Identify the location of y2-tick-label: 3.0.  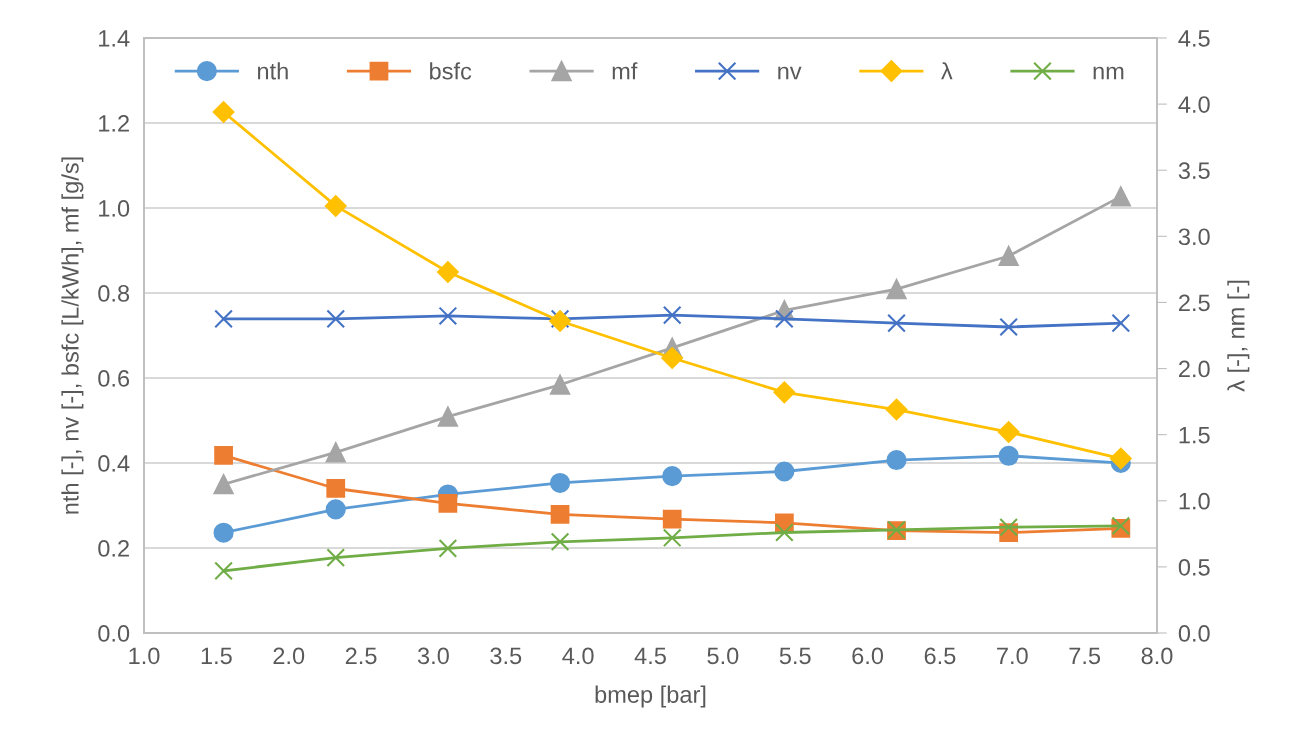
(1194, 237).